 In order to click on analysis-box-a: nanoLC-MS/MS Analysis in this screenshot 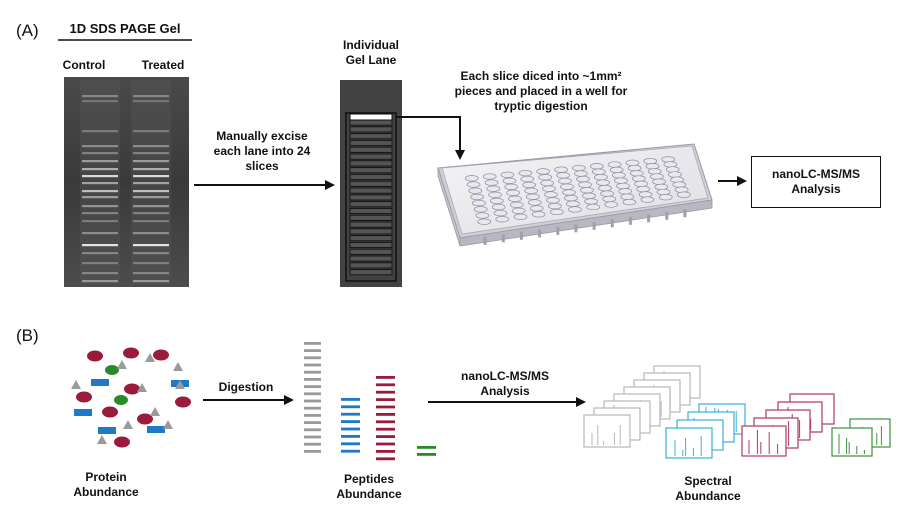, I will do `click(816, 182)`.